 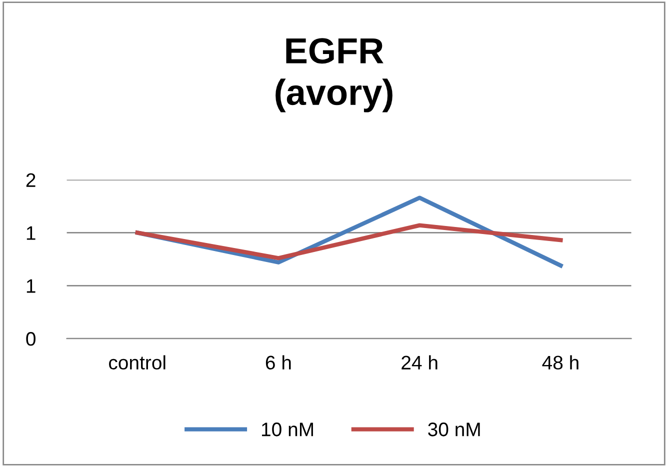 What do you see at coordinates (454, 429) in the screenshot?
I see `legend-label: 30 nM` at bounding box center [454, 429].